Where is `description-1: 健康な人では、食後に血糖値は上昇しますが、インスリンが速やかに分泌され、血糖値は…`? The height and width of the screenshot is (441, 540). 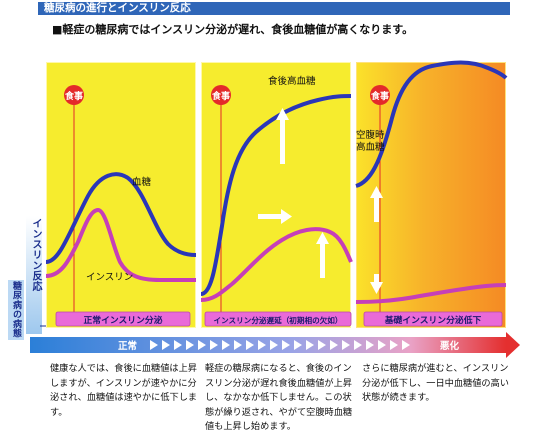 description-1: 健康な人では、食後に血糖値は上昇しますが、インスリンが速やかに分泌され、血糖値は… is located at coordinates (124, 390).